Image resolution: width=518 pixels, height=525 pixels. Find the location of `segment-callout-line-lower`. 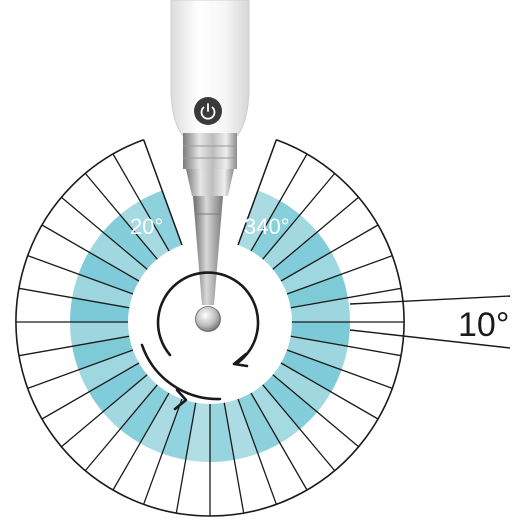

segment-callout-line-lower is located at coordinates (430, 339).